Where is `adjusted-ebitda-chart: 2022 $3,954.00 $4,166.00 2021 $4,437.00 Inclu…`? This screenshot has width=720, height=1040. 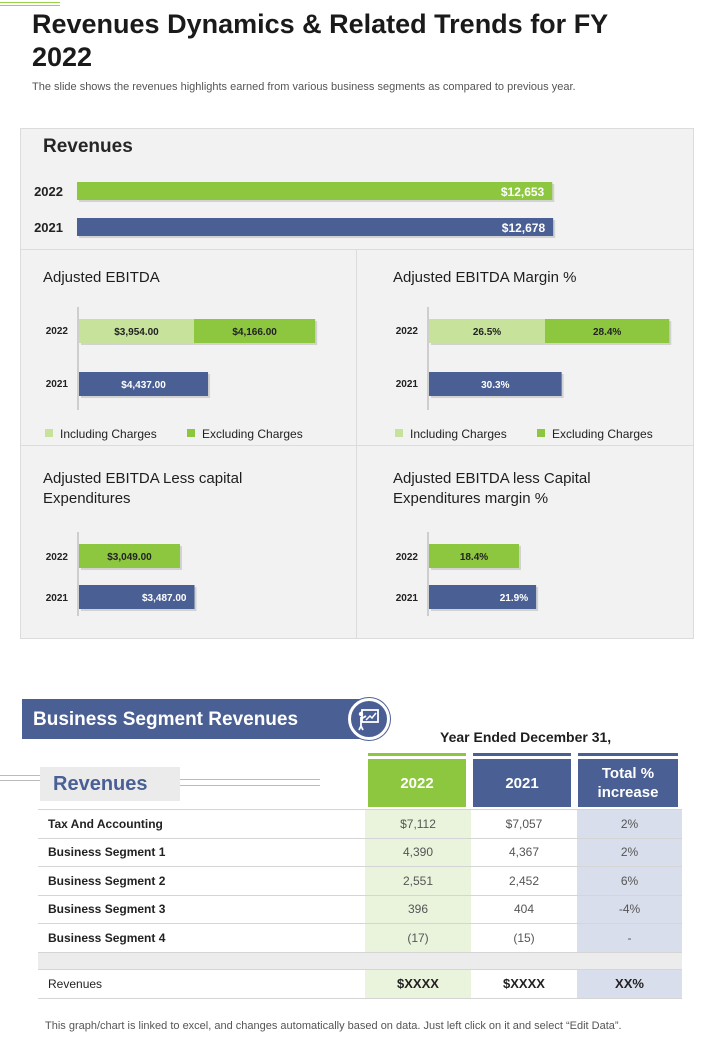
adjusted-ebitda-chart: 2022 $3,954.00 $4,166.00 2021 $4,437.00 Inclu… is located at coordinates (181, 374).